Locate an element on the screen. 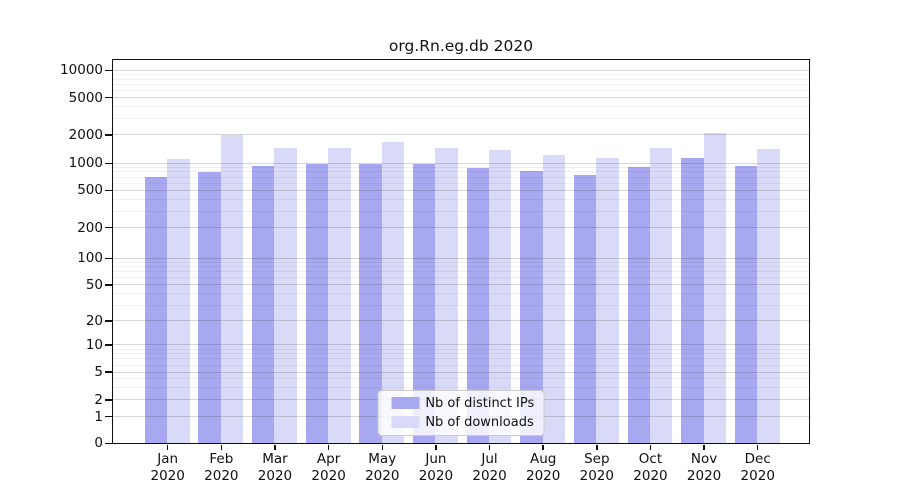 The width and height of the screenshot is (900, 500). bar-distinct-ips-jul is located at coordinates (478, 305).